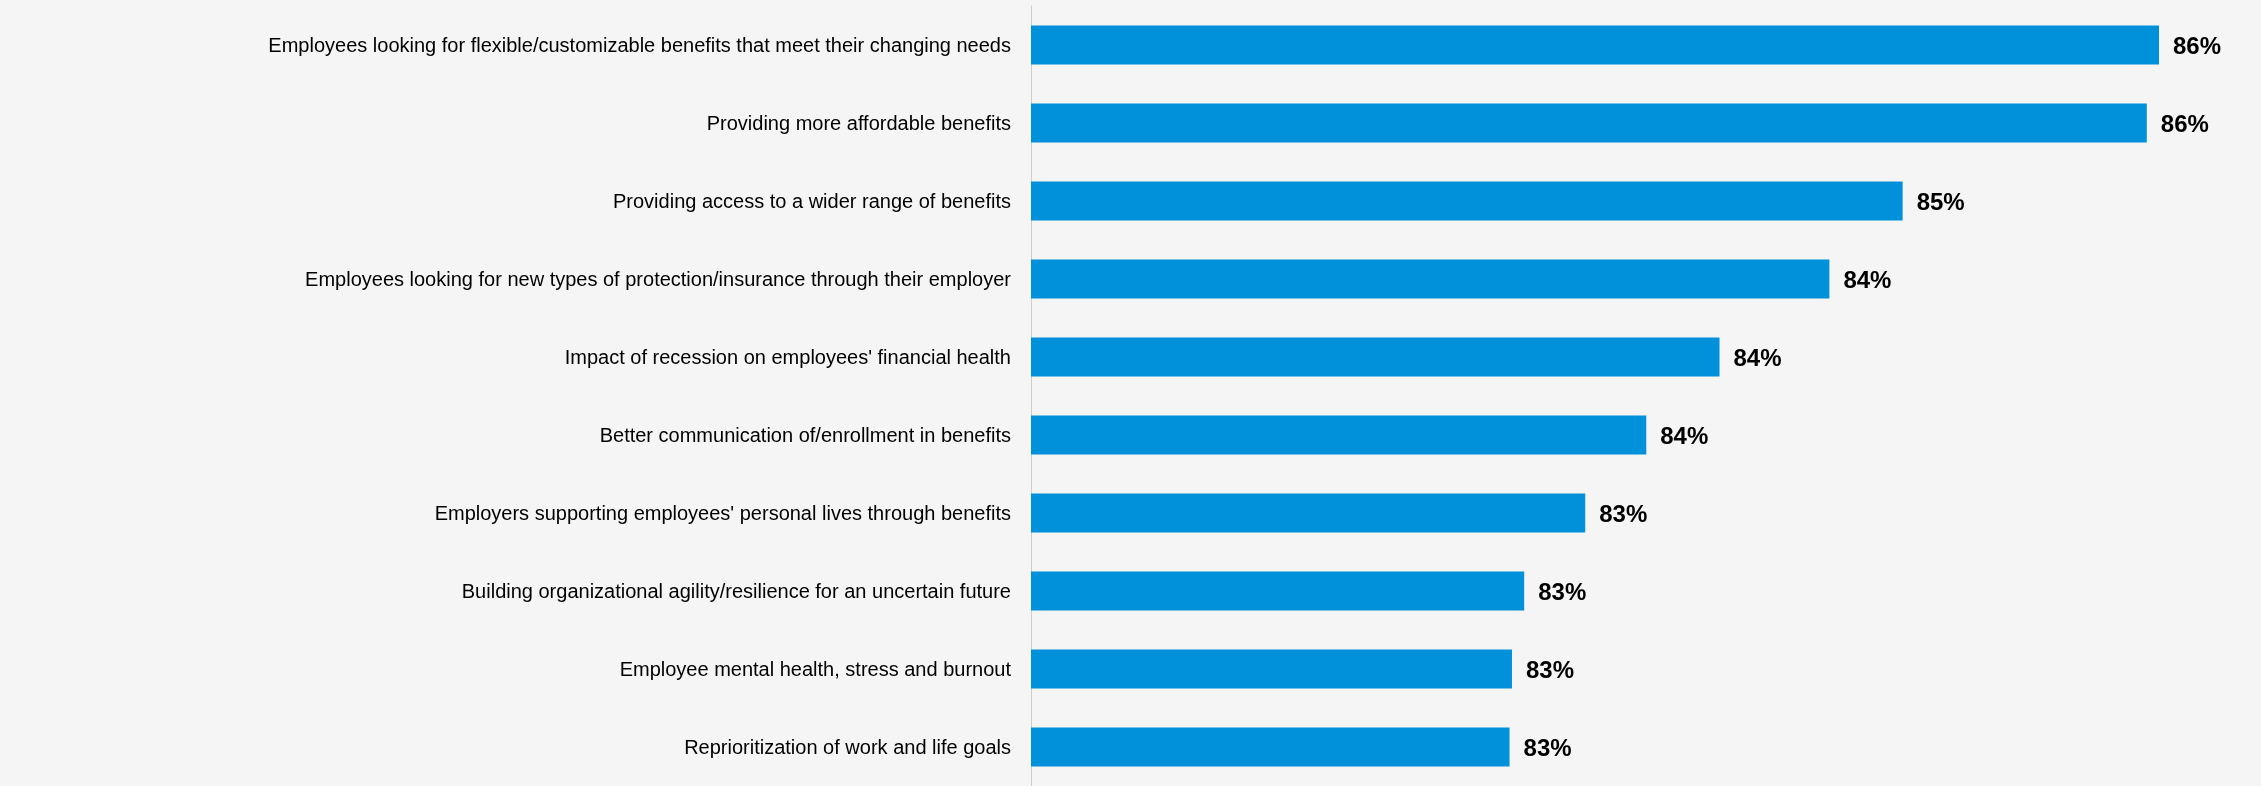 The image size is (2261, 786). What do you see at coordinates (1940, 201) in the screenshot?
I see `data-label: 85%` at bounding box center [1940, 201].